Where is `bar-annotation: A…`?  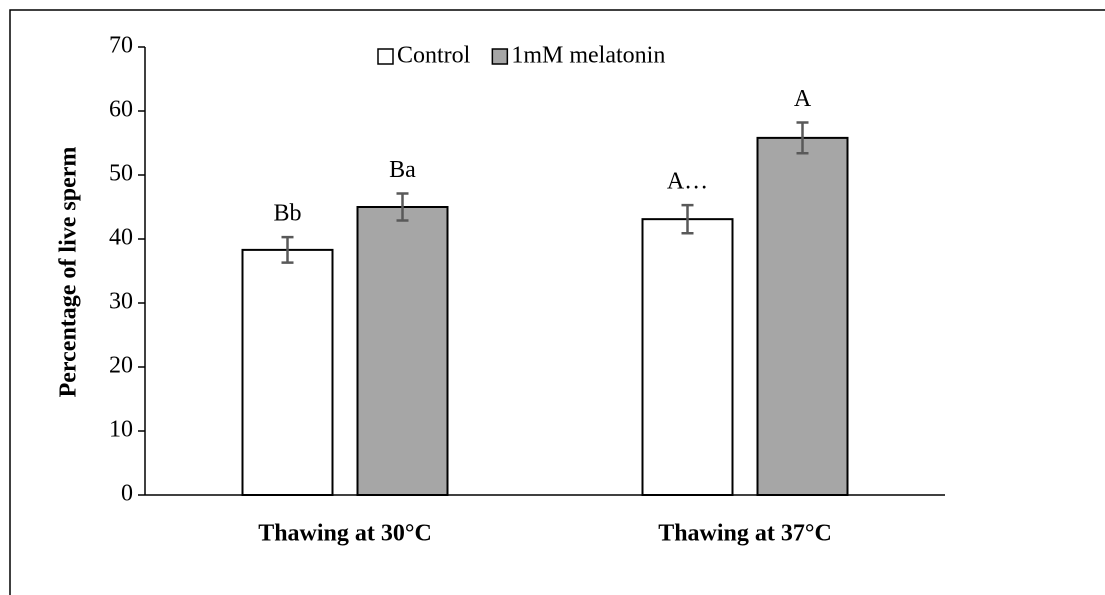
bar-annotation: A… is located at coordinates (687, 182).